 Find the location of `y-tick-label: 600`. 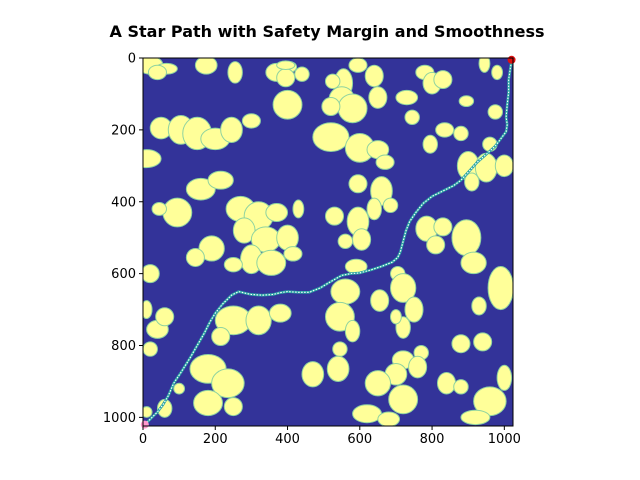

y-tick-label: 600 is located at coordinates (123, 274).